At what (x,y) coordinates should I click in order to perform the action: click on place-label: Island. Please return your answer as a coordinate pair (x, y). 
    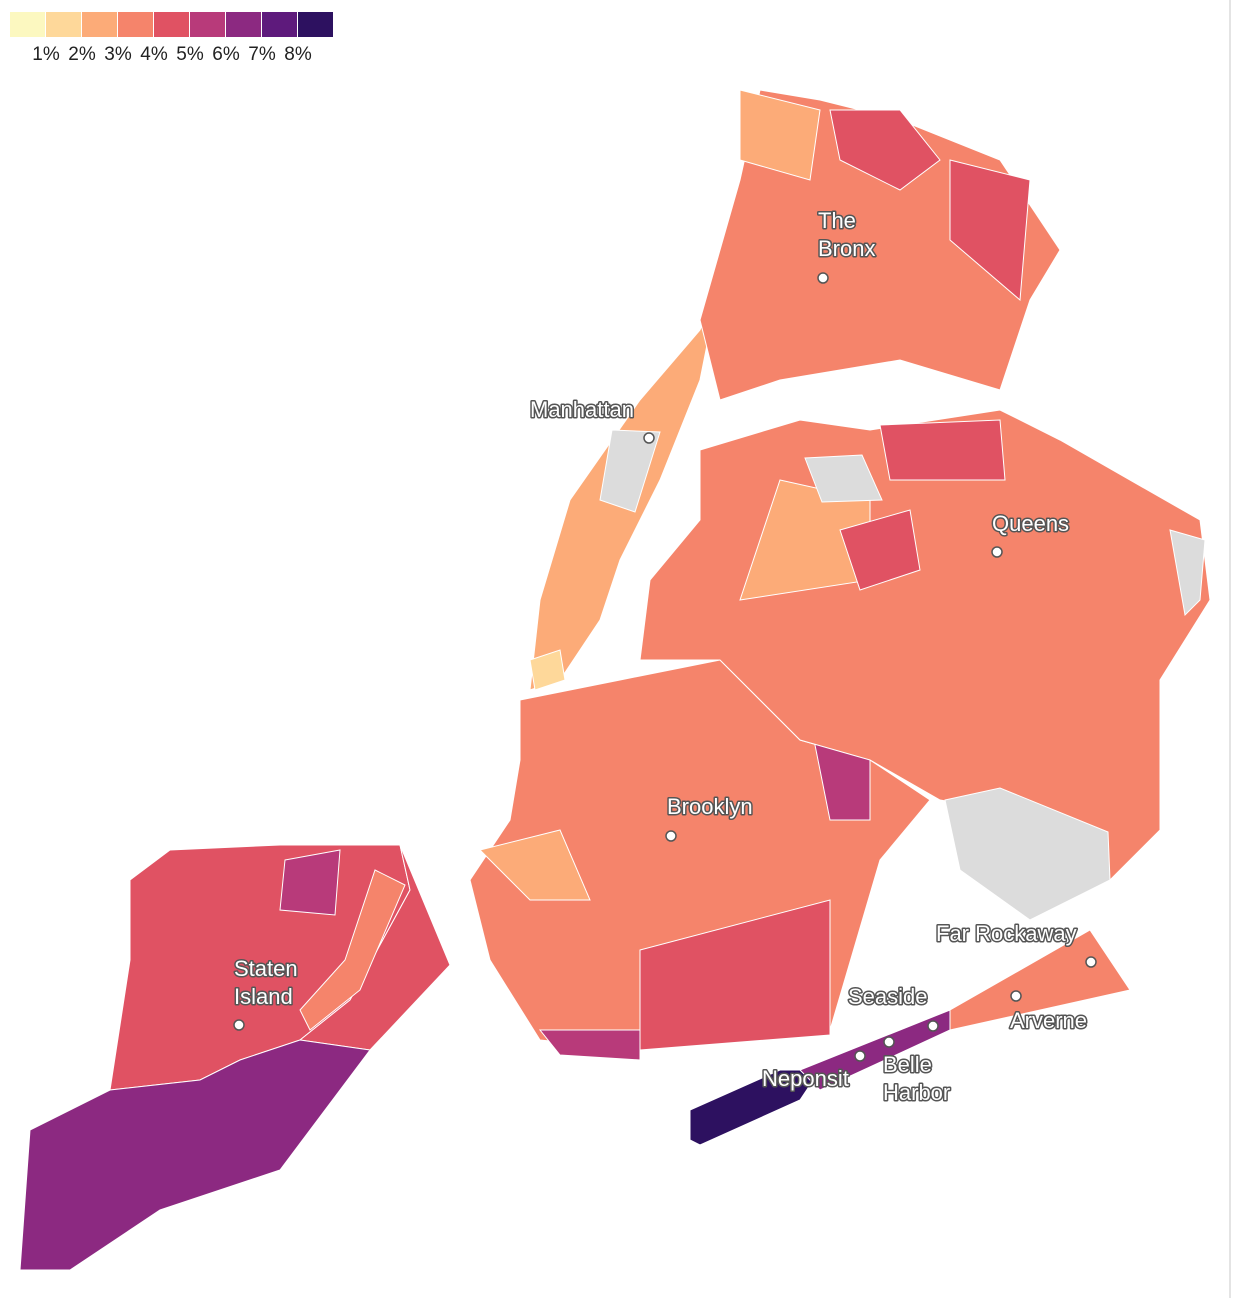
    Looking at the image, I should click on (263, 996).